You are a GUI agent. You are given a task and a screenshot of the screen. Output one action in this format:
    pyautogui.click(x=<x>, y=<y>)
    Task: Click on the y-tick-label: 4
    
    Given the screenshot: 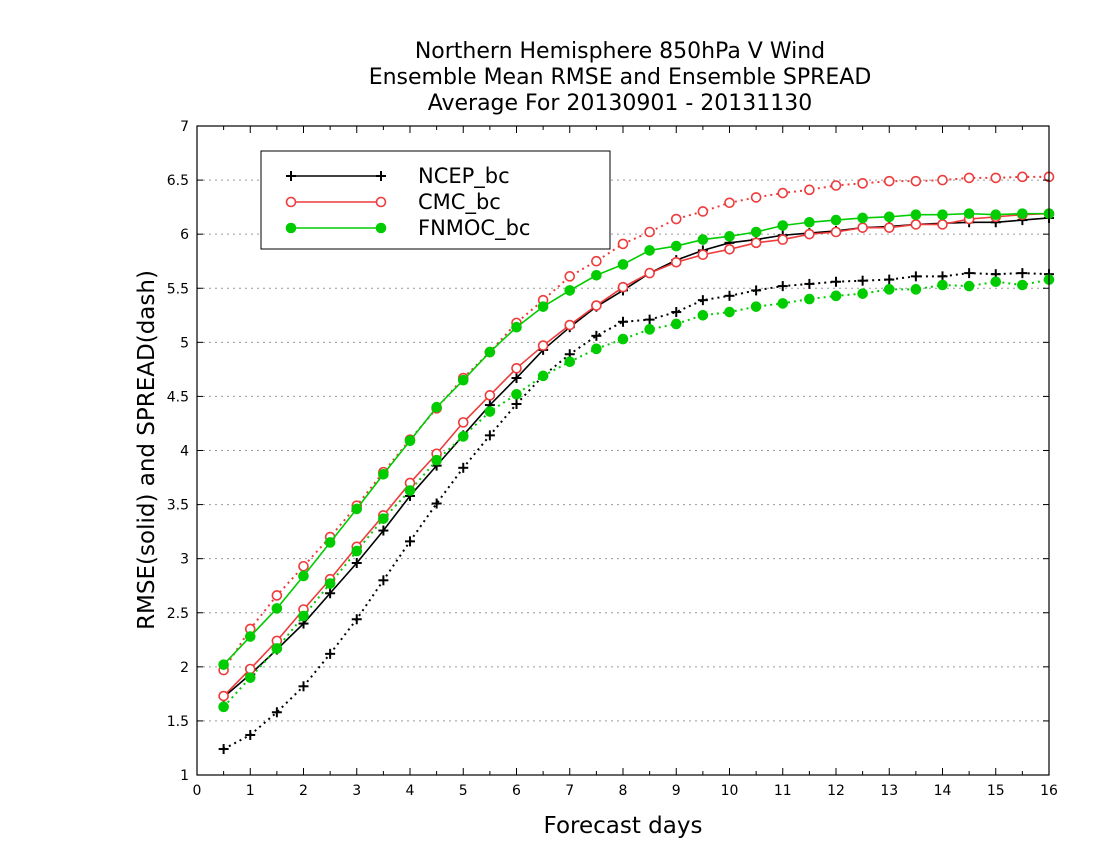 What is the action you would take?
    pyautogui.click(x=184, y=452)
    